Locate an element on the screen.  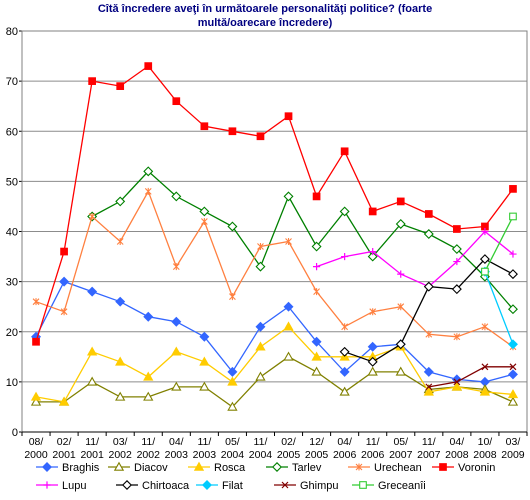
legend-marker-chirtoaca is located at coordinates (127, 485).